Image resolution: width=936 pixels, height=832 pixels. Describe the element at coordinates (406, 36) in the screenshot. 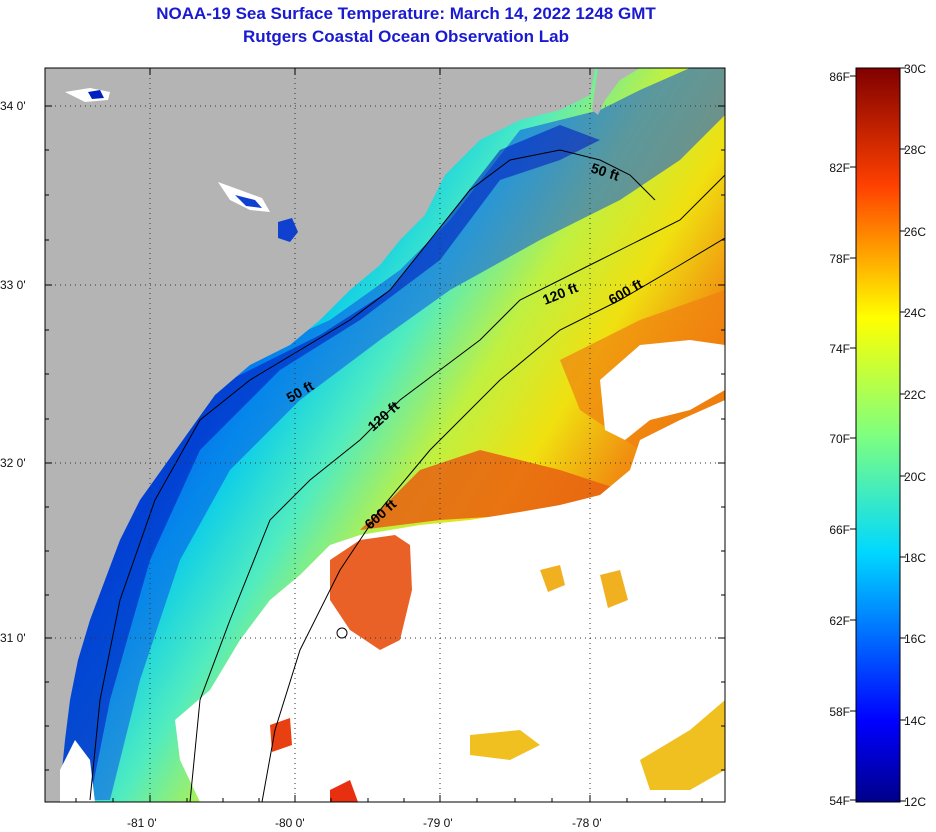

I see `map-subtitle: Rutgers Coastal Ocean Observation Lab` at that location.